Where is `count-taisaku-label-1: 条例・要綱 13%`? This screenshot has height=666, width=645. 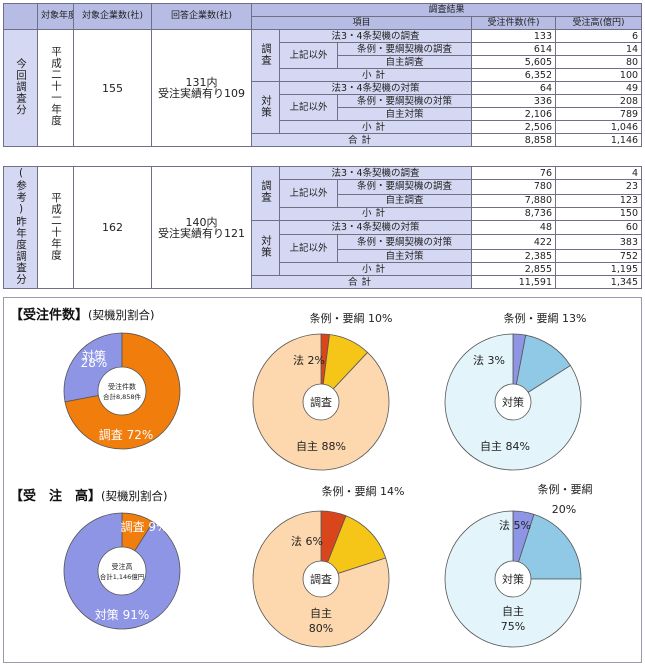
count-taisaku-label-1: 条例・要綱 13% is located at coordinates (545, 318).